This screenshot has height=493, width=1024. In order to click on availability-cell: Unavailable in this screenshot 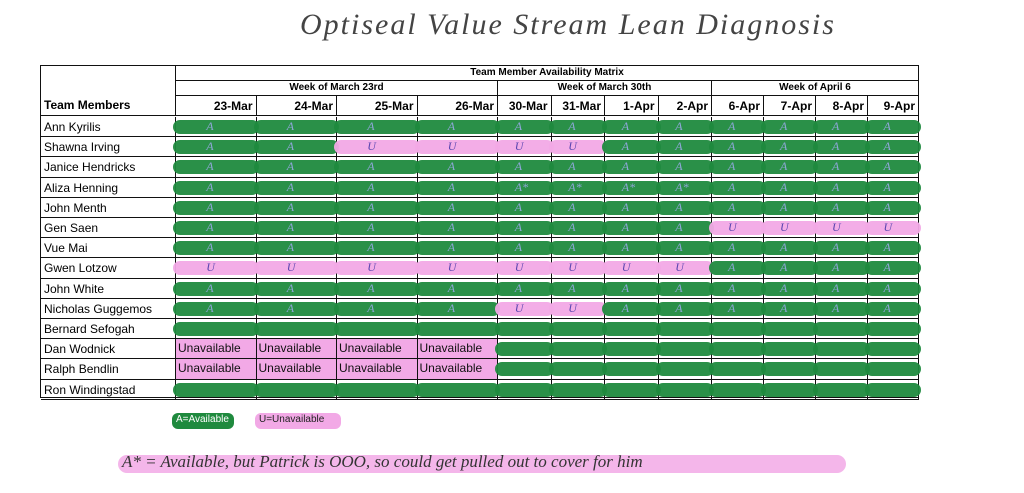, I will do `click(296, 369)`.